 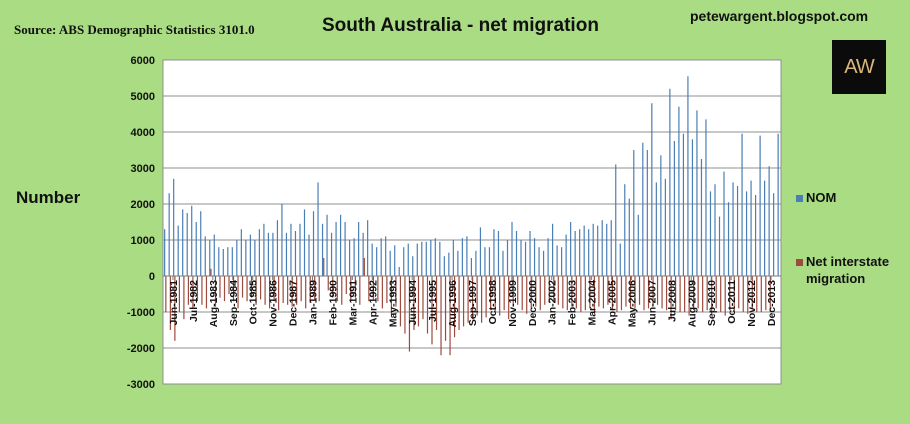 What do you see at coordinates (143, 169) in the screenshot?
I see `y-tick-label: 3000` at bounding box center [143, 169].